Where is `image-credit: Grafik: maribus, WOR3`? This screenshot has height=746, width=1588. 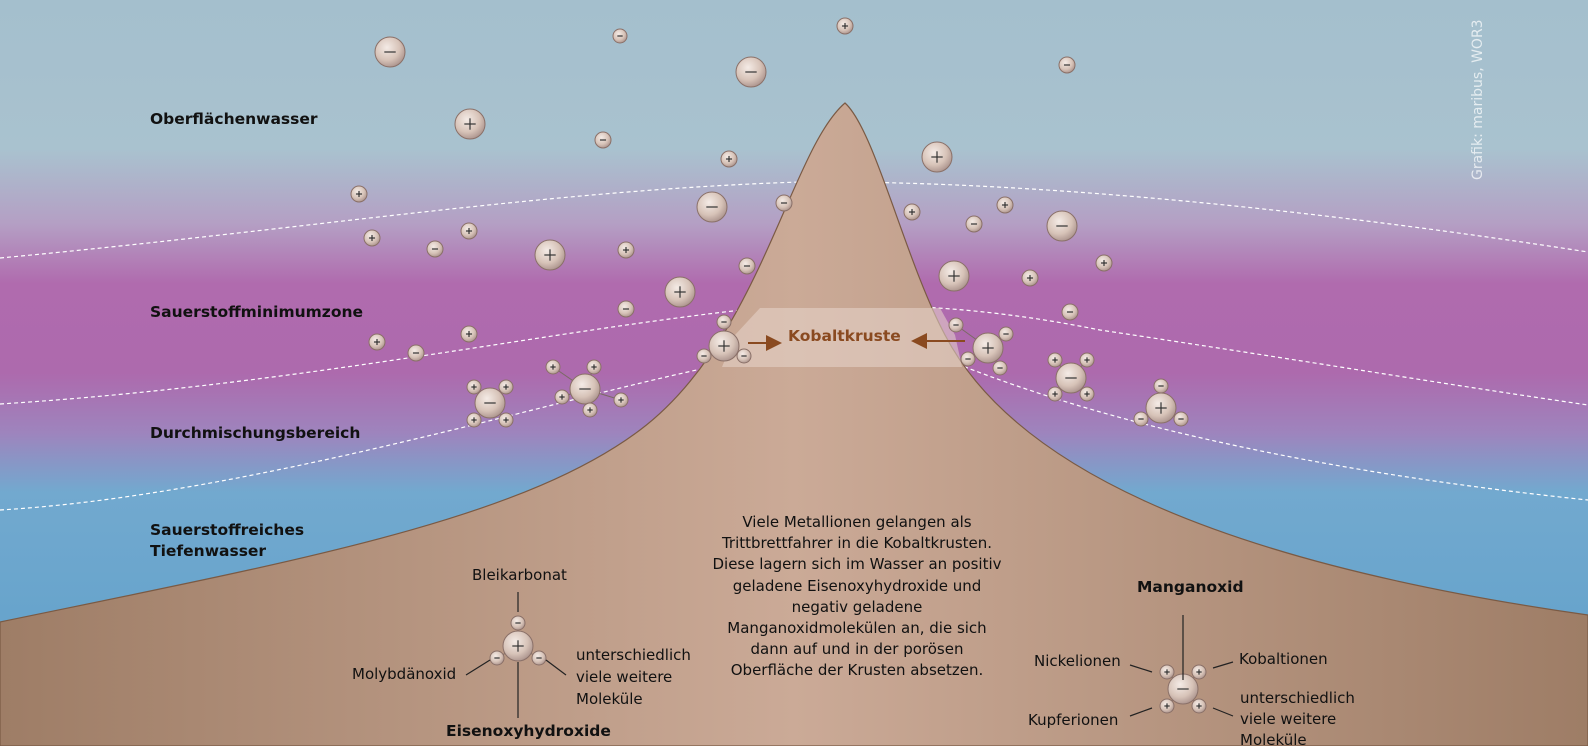
image-credit: Grafik: maribus, WOR3 is located at coordinates (1478, 99).